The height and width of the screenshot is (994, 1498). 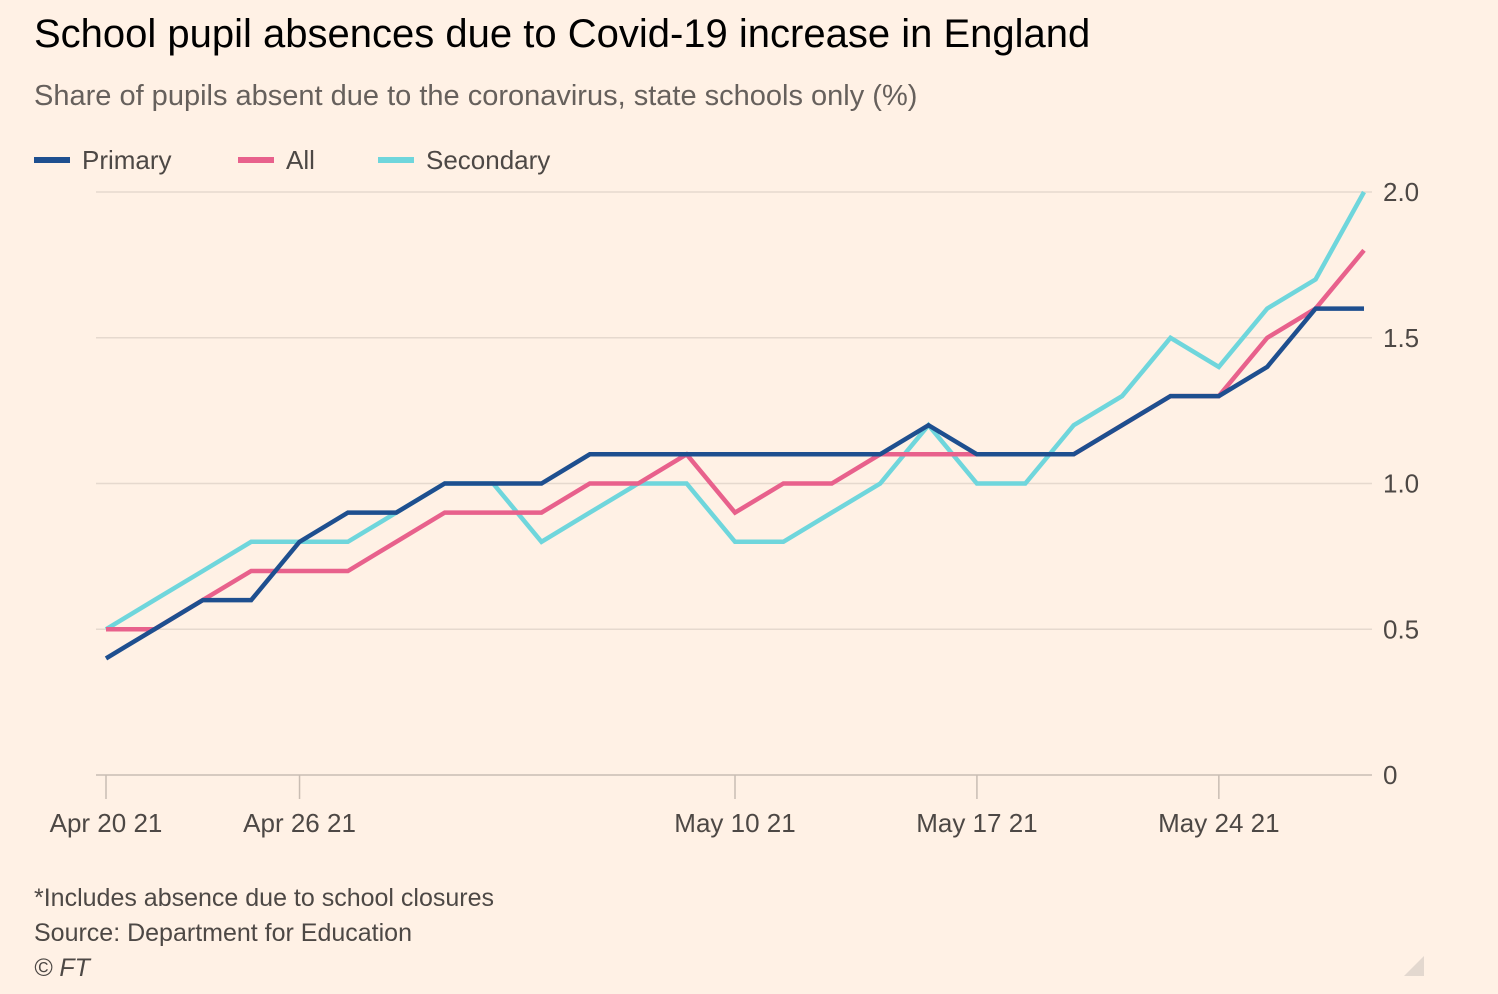 I want to click on y-tick-label: 1.5, so click(x=1401, y=338).